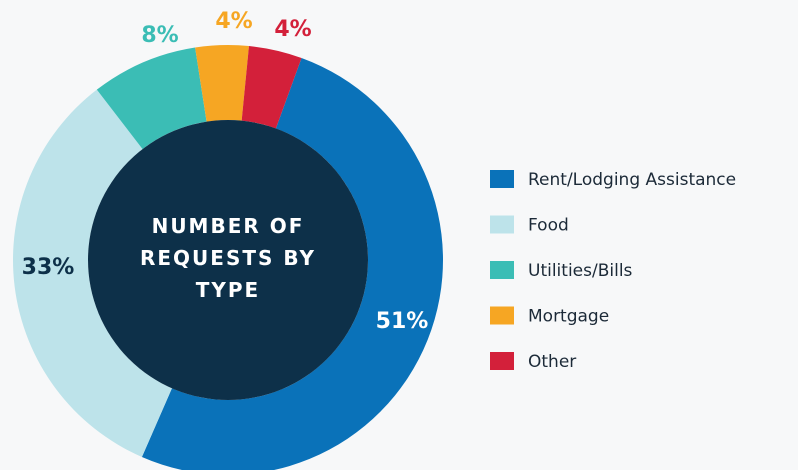 The width and height of the screenshot is (798, 470). What do you see at coordinates (580, 271) in the screenshot?
I see `legend-label: Utilities/Bills` at bounding box center [580, 271].